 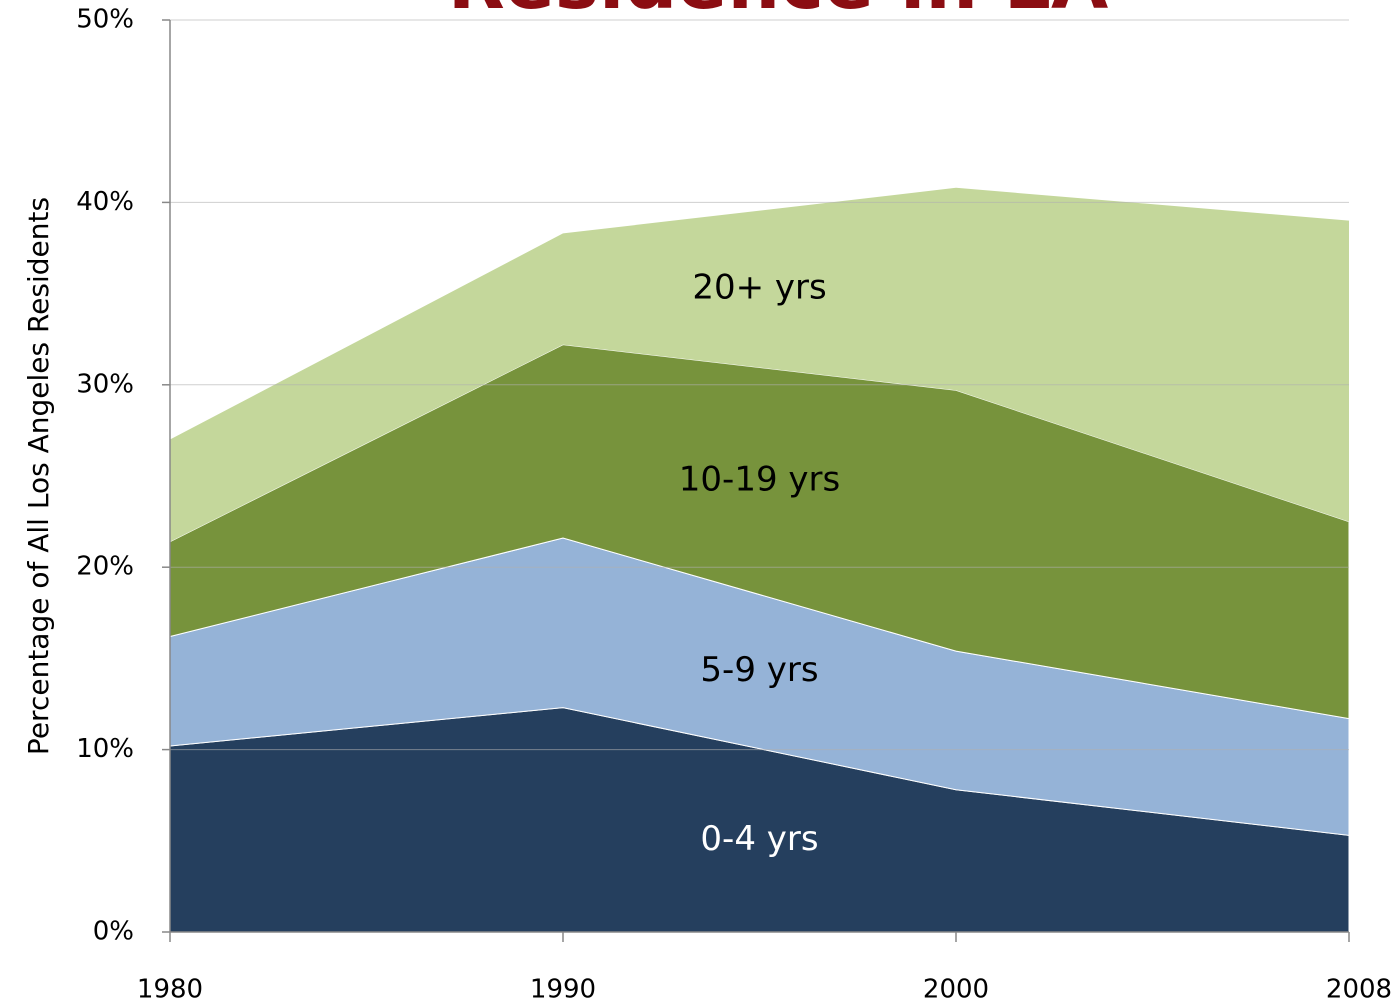 What do you see at coordinates (105, 567) in the screenshot?
I see `y-tick-label: 20%` at bounding box center [105, 567].